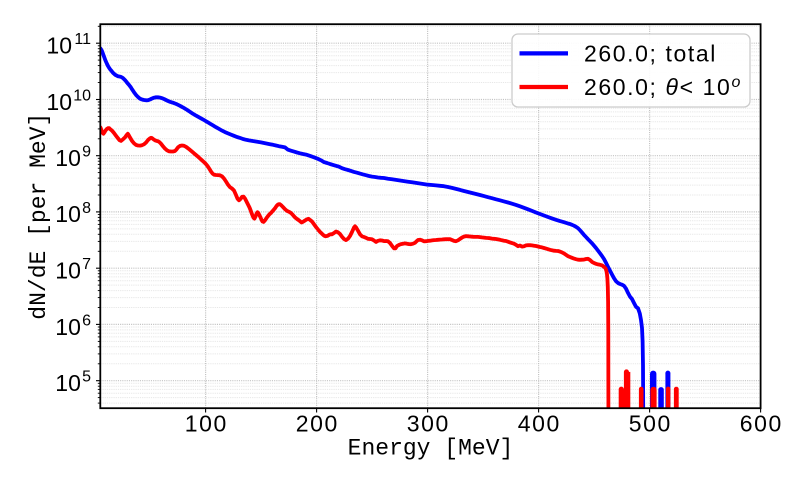 This screenshot has width=800, height=480. Describe the element at coordinates (206, 423) in the screenshot. I see `svg-text: 100` at that location.